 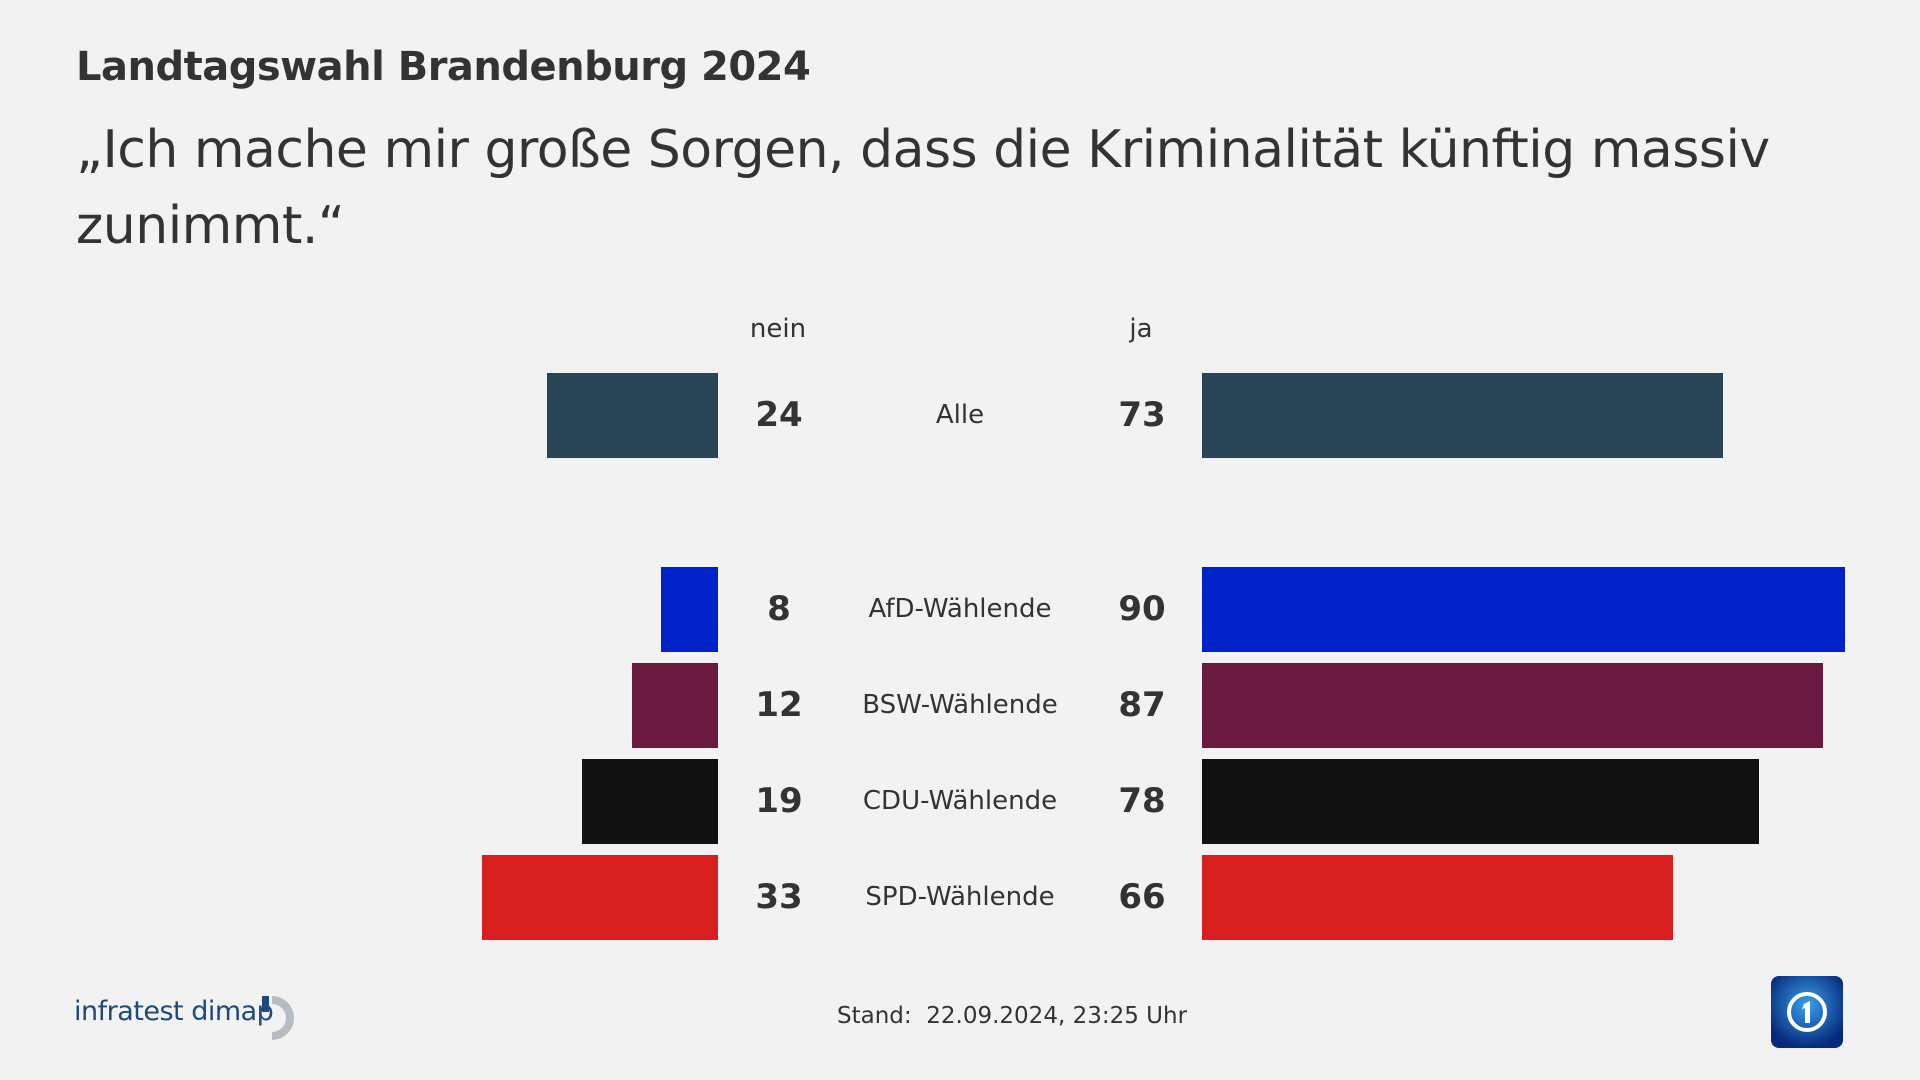 What do you see at coordinates (960, 609) in the screenshot?
I see `category-label: AfD-Wählende` at bounding box center [960, 609].